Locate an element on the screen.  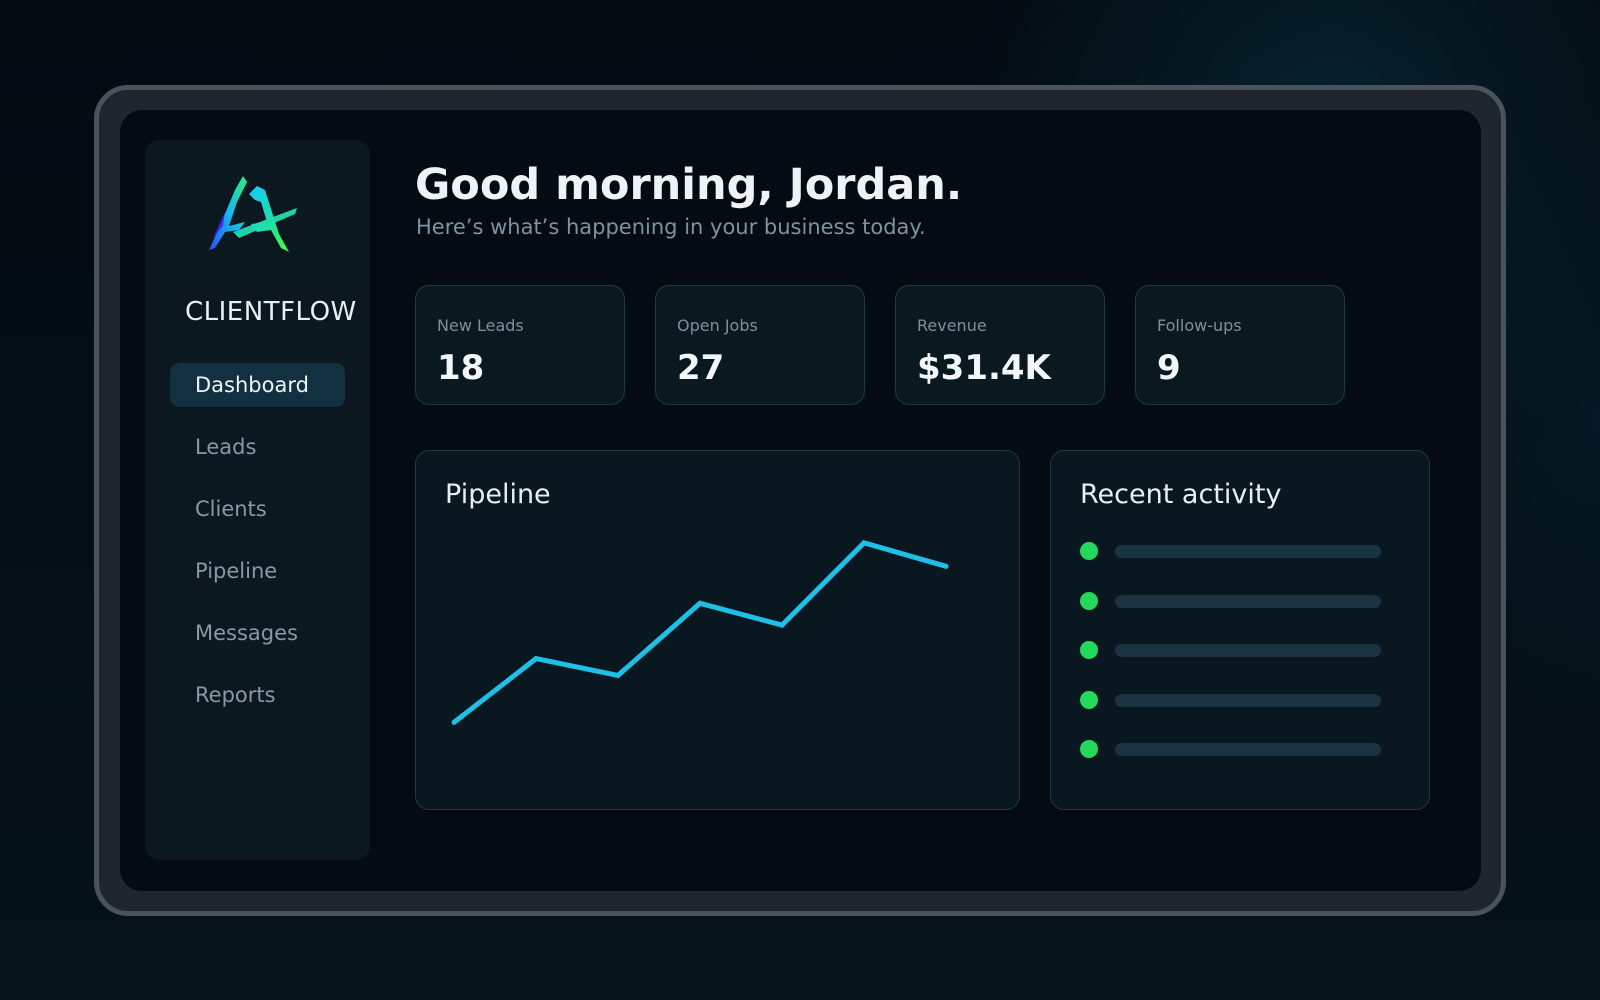
stat-card-revenue: Revenue $31.4K is located at coordinates (1000, 345).